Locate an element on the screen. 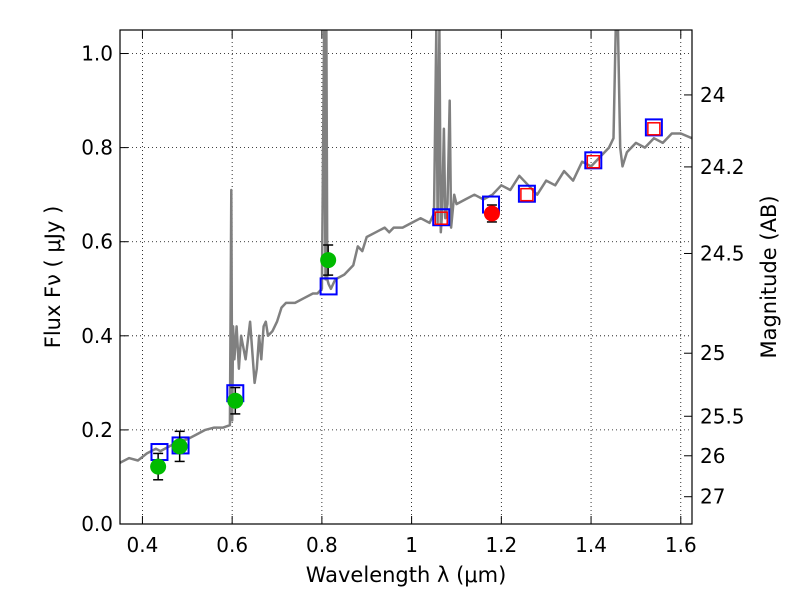 The height and width of the screenshot is (600, 800). y2-tick-label: 25 is located at coordinates (712, 353).